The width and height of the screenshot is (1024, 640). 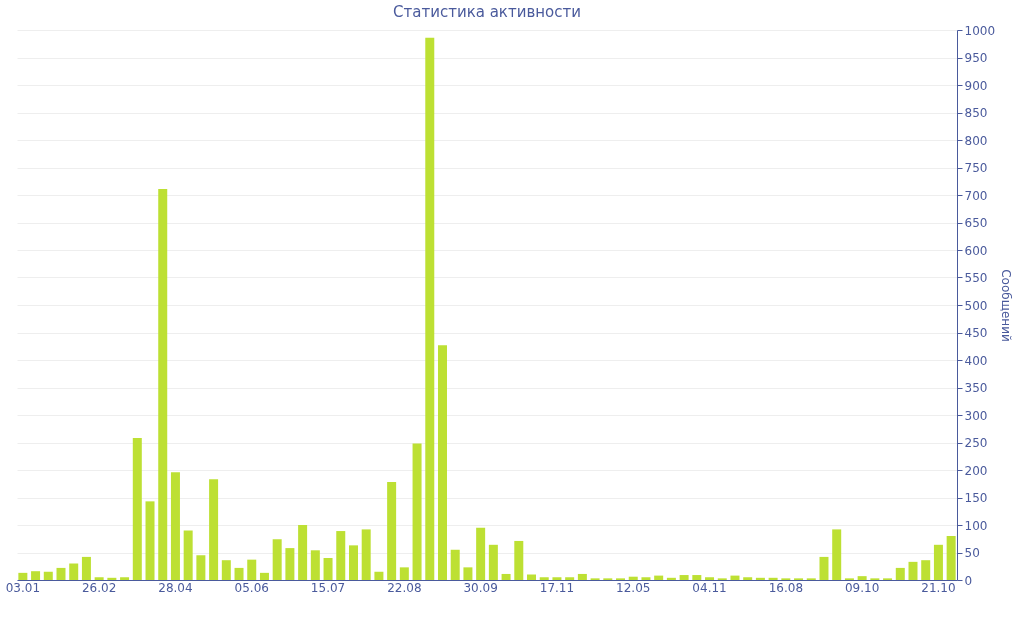 I want to click on x-tick-label: 17.11, so click(x=557, y=587).